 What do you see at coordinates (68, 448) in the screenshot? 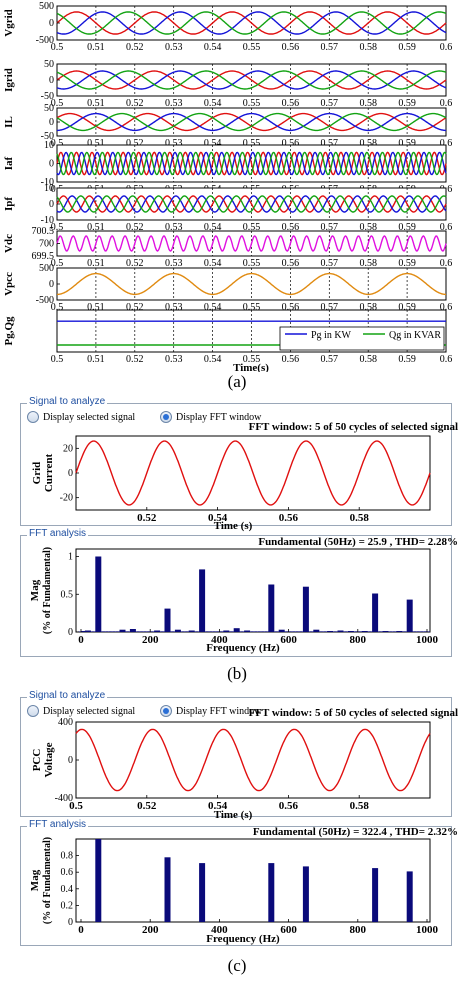
I see `time-y-tick: 20` at bounding box center [68, 448].